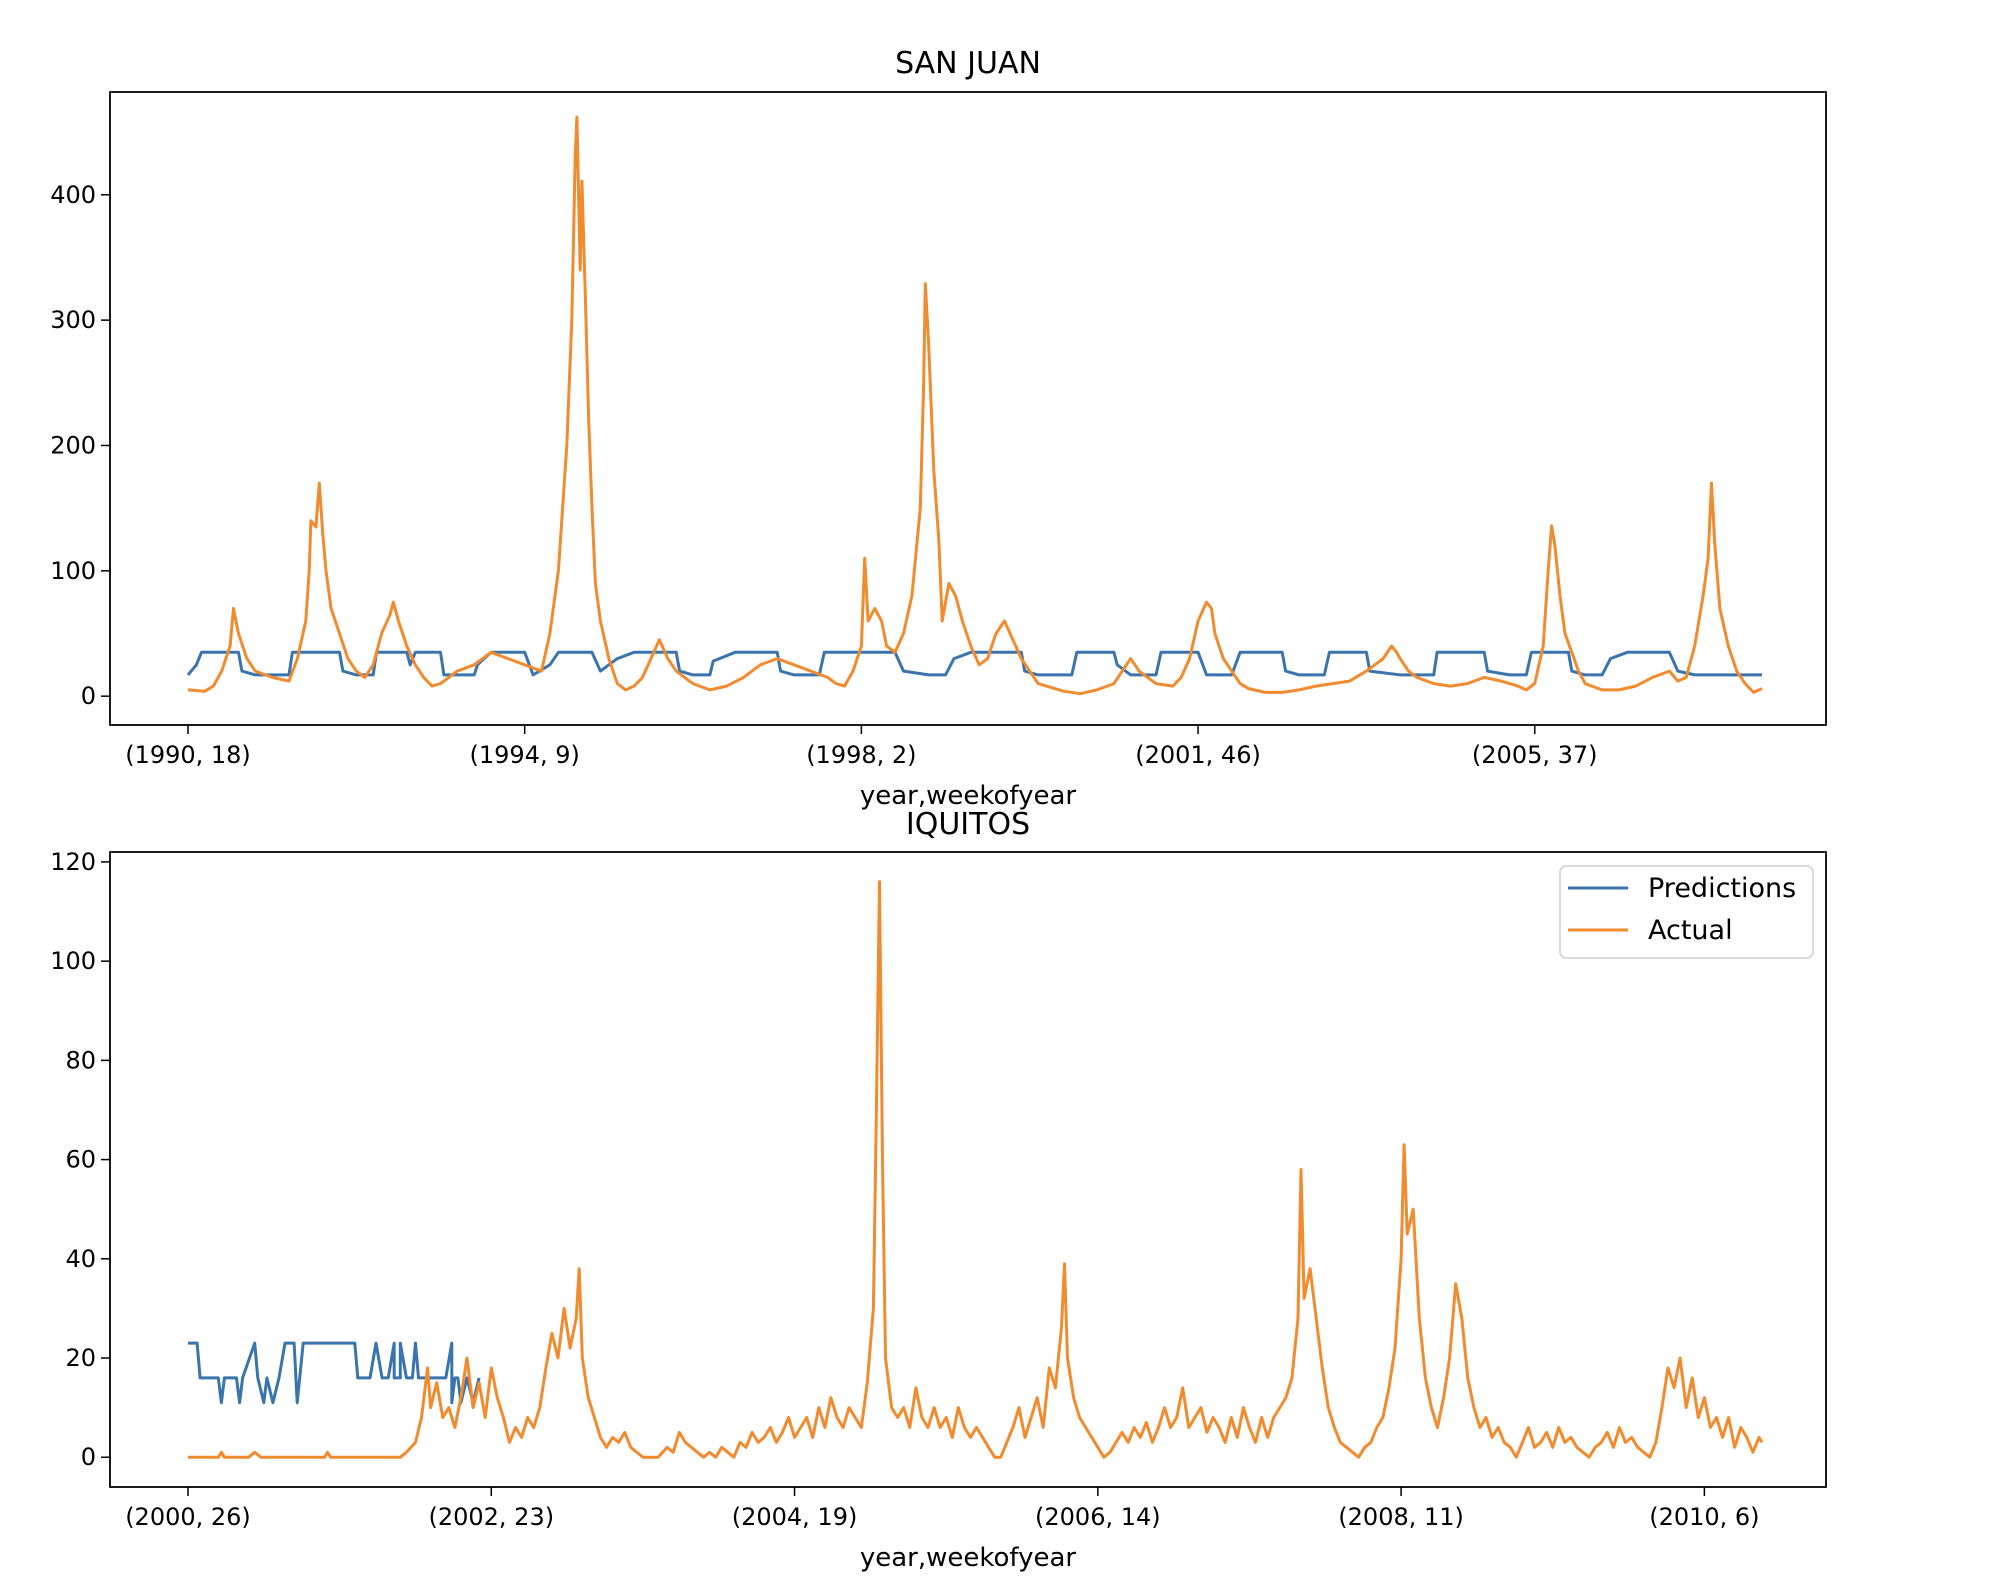 The height and width of the screenshot is (1580, 2010). I want to click on legend-label-predictions: Predictions, so click(1722, 888).